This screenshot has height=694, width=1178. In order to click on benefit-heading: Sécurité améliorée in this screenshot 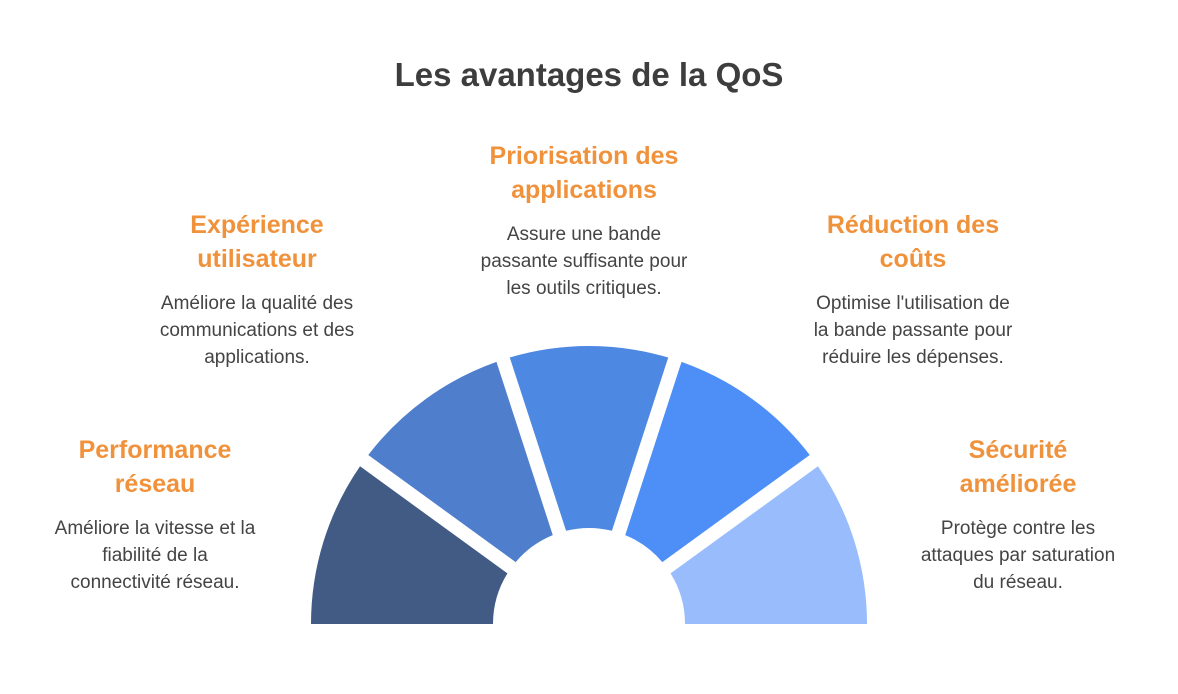, I will do `click(1018, 467)`.